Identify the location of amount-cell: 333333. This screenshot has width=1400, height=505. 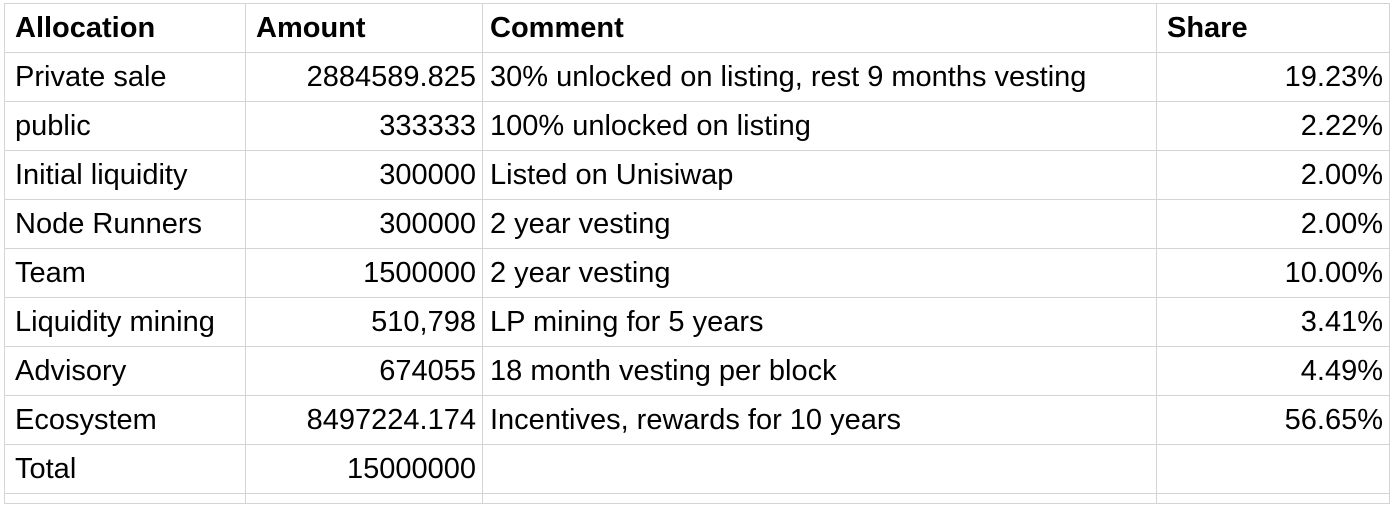
(364, 126).